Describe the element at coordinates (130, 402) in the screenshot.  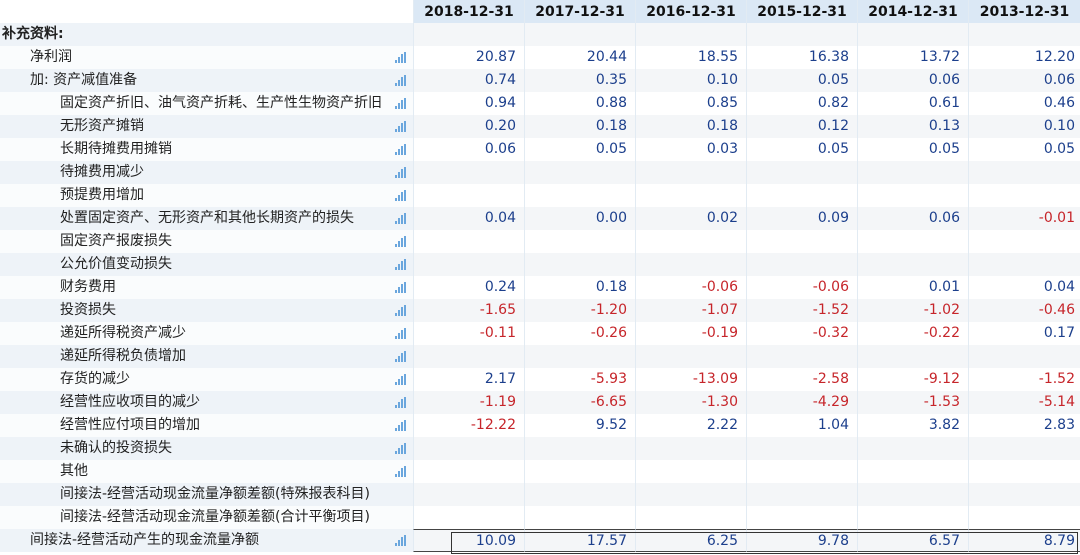
I see `row-label: 经营性应收项目的减少` at that location.